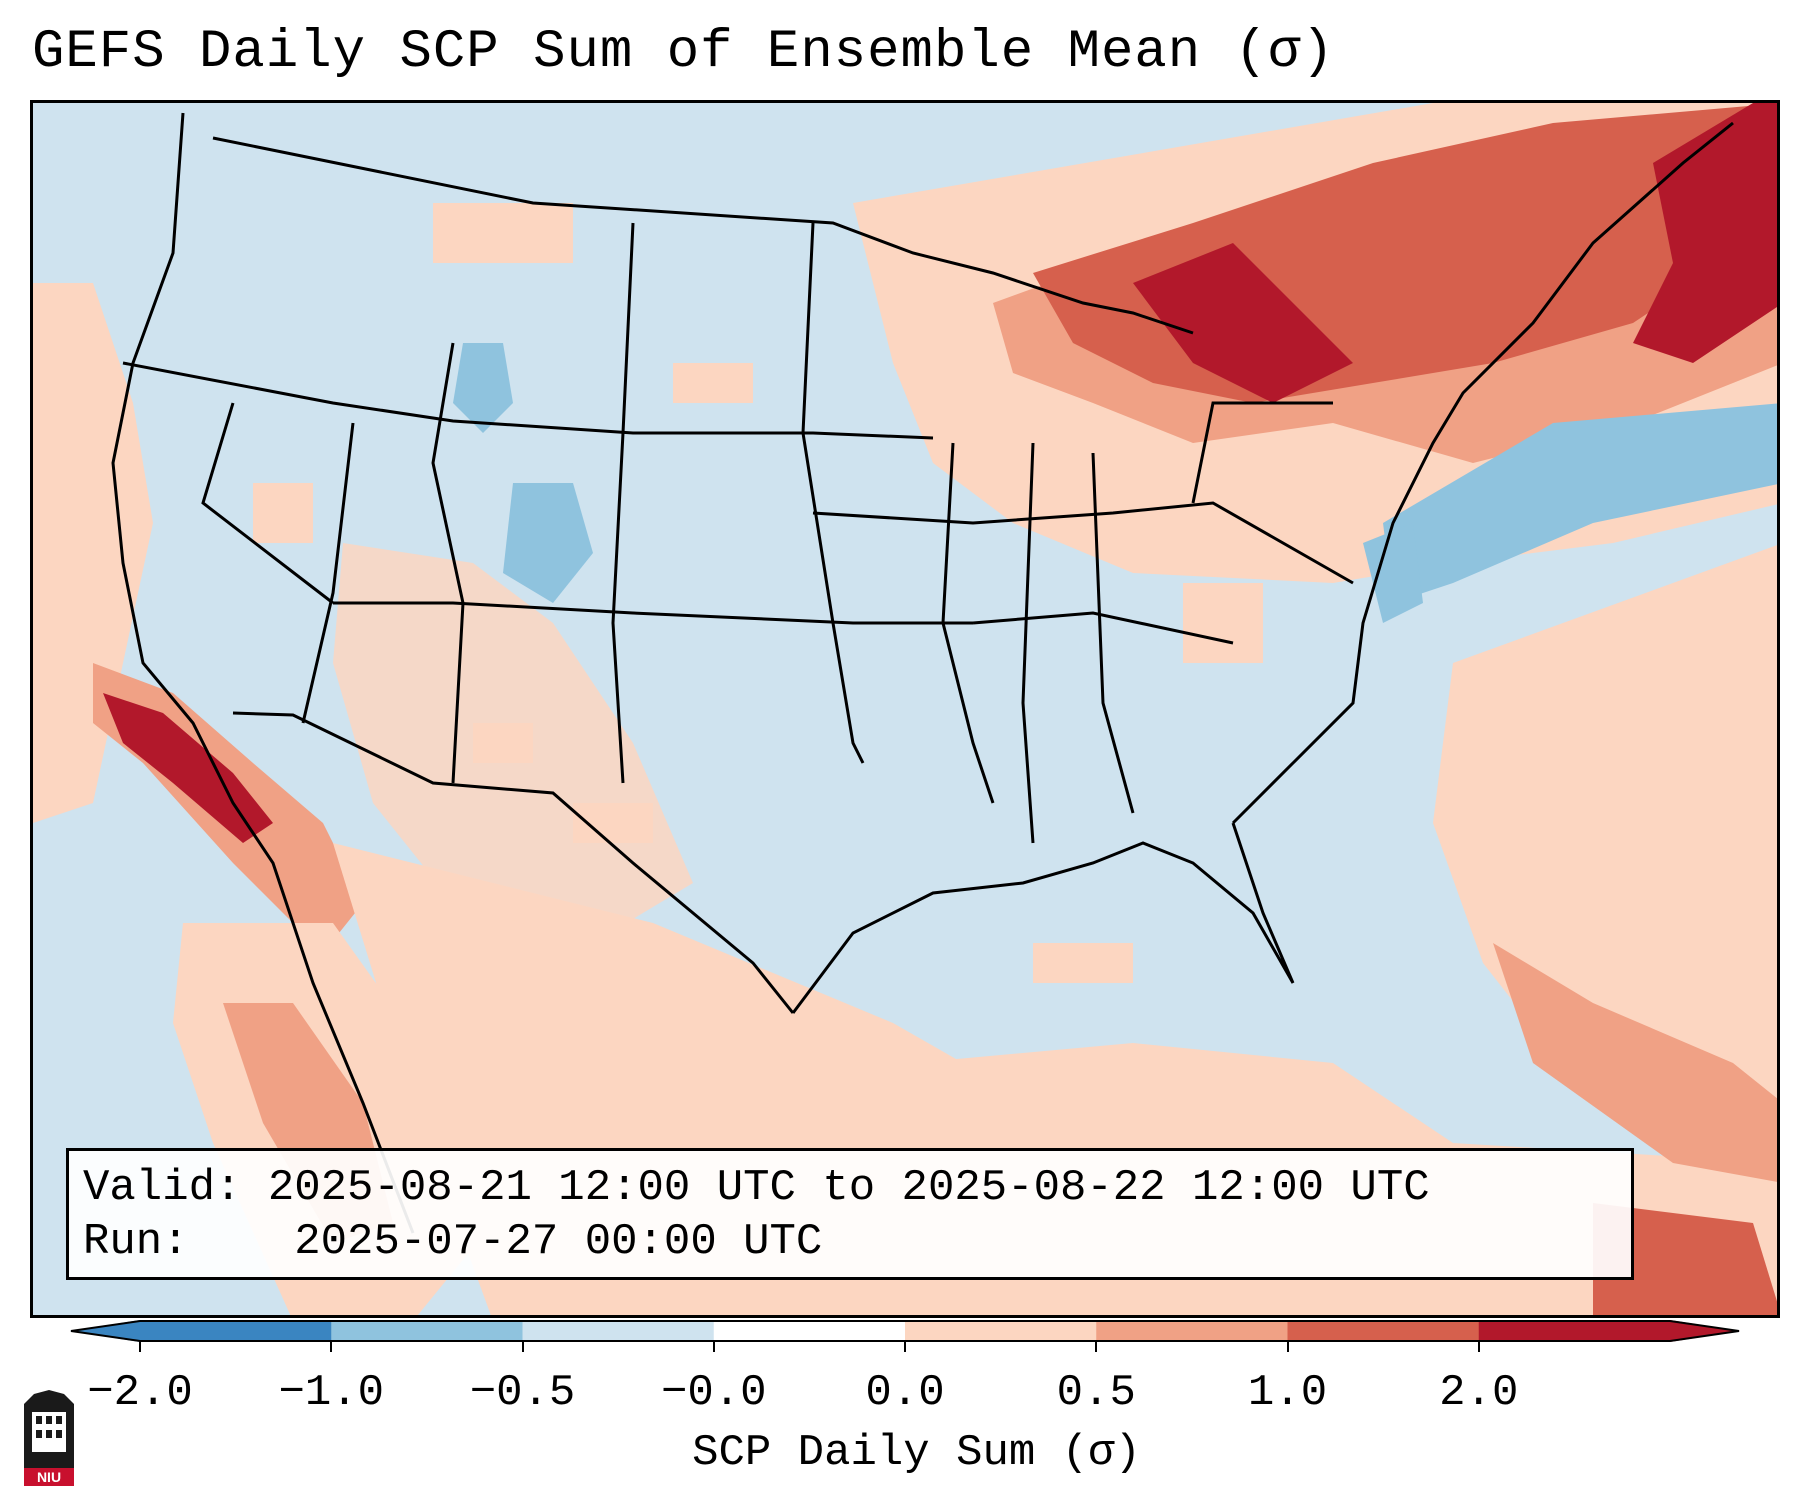 This screenshot has width=1803, height=1506. What do you see at coordinates (1705, 1331) in the screenshot?
I see `colorbar-extend-high` at bounding box center [1705, 1331].